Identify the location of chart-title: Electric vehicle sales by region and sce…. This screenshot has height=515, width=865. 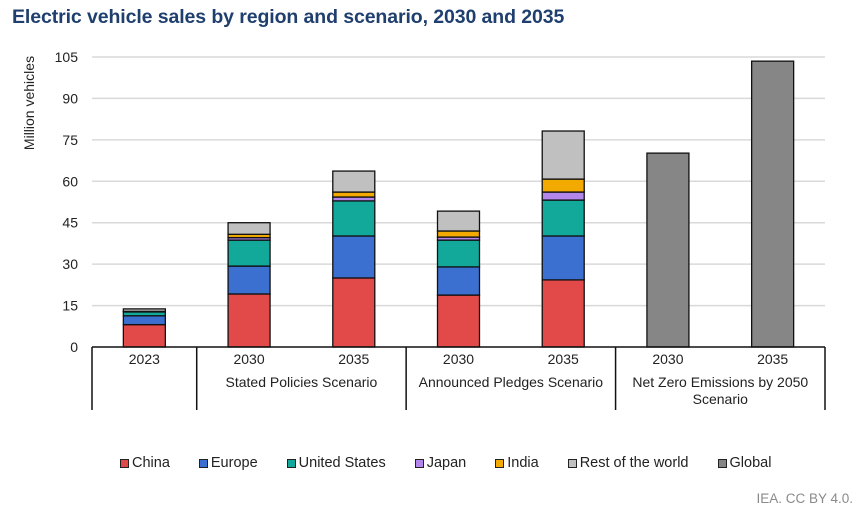
(288, 17).